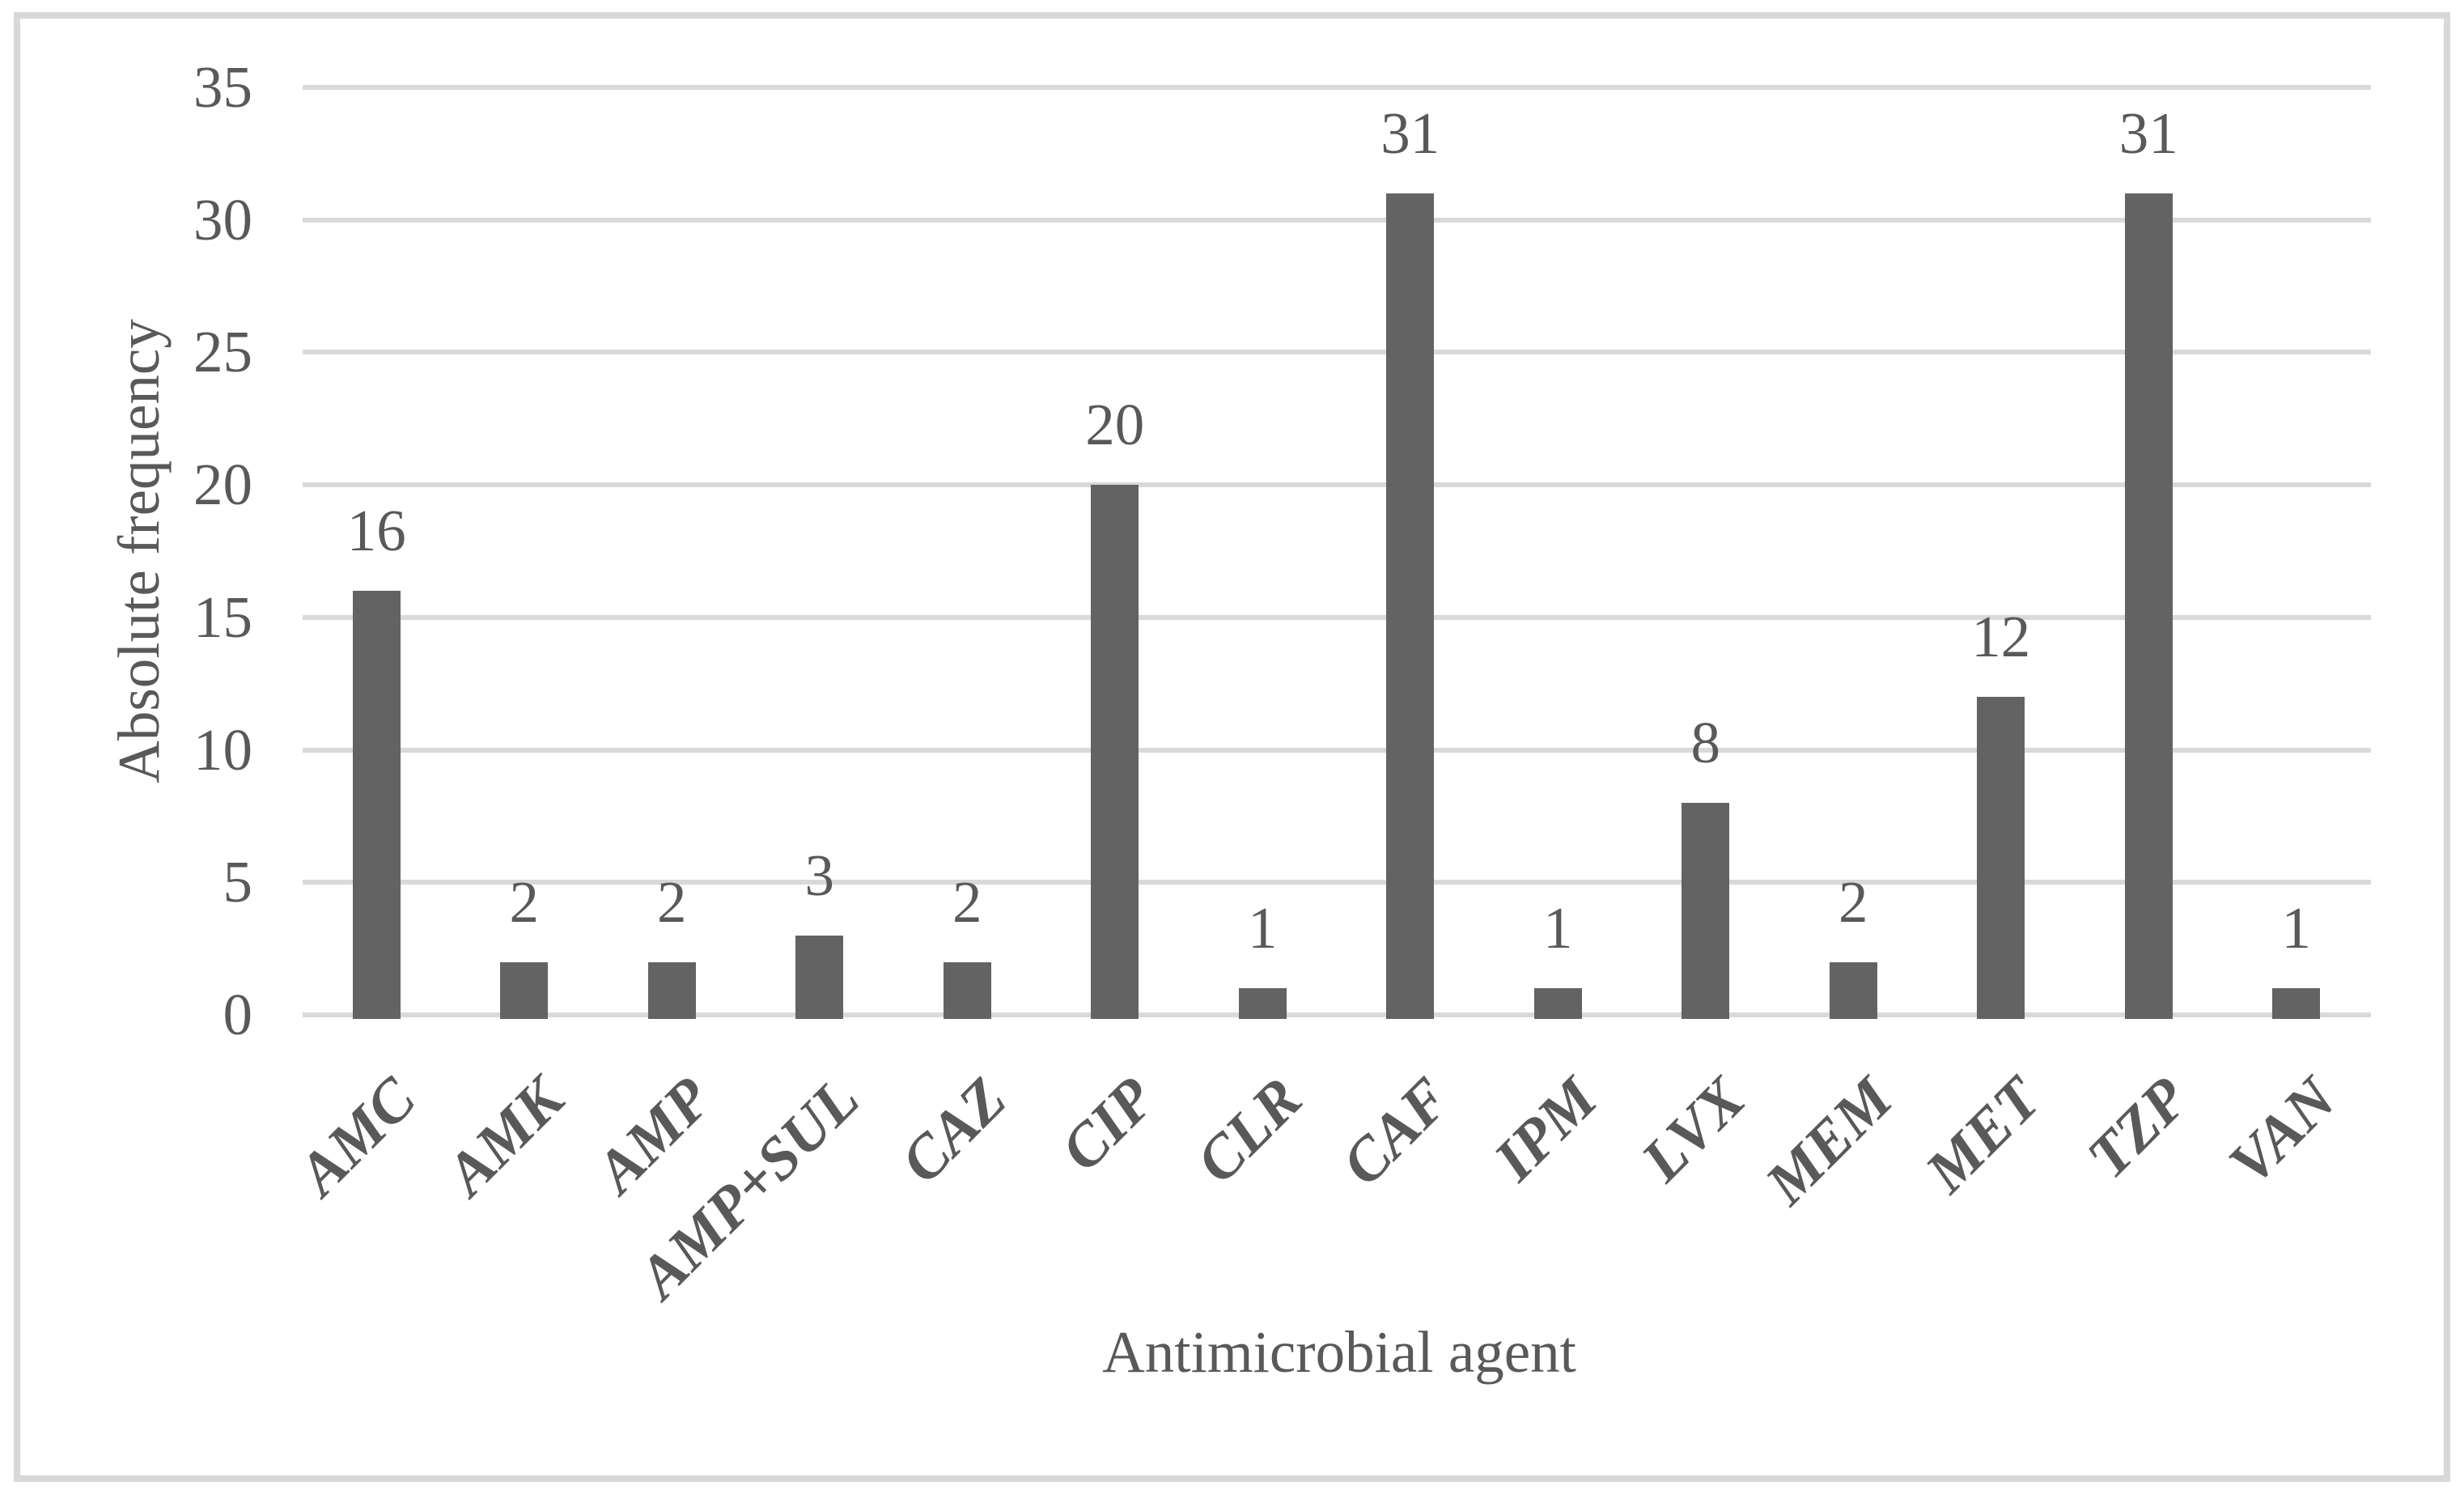  What do you see at coordinates (2296, 1003) in the screenshot?
I see `bar-VAN` at bounding box center [2296, 1003].